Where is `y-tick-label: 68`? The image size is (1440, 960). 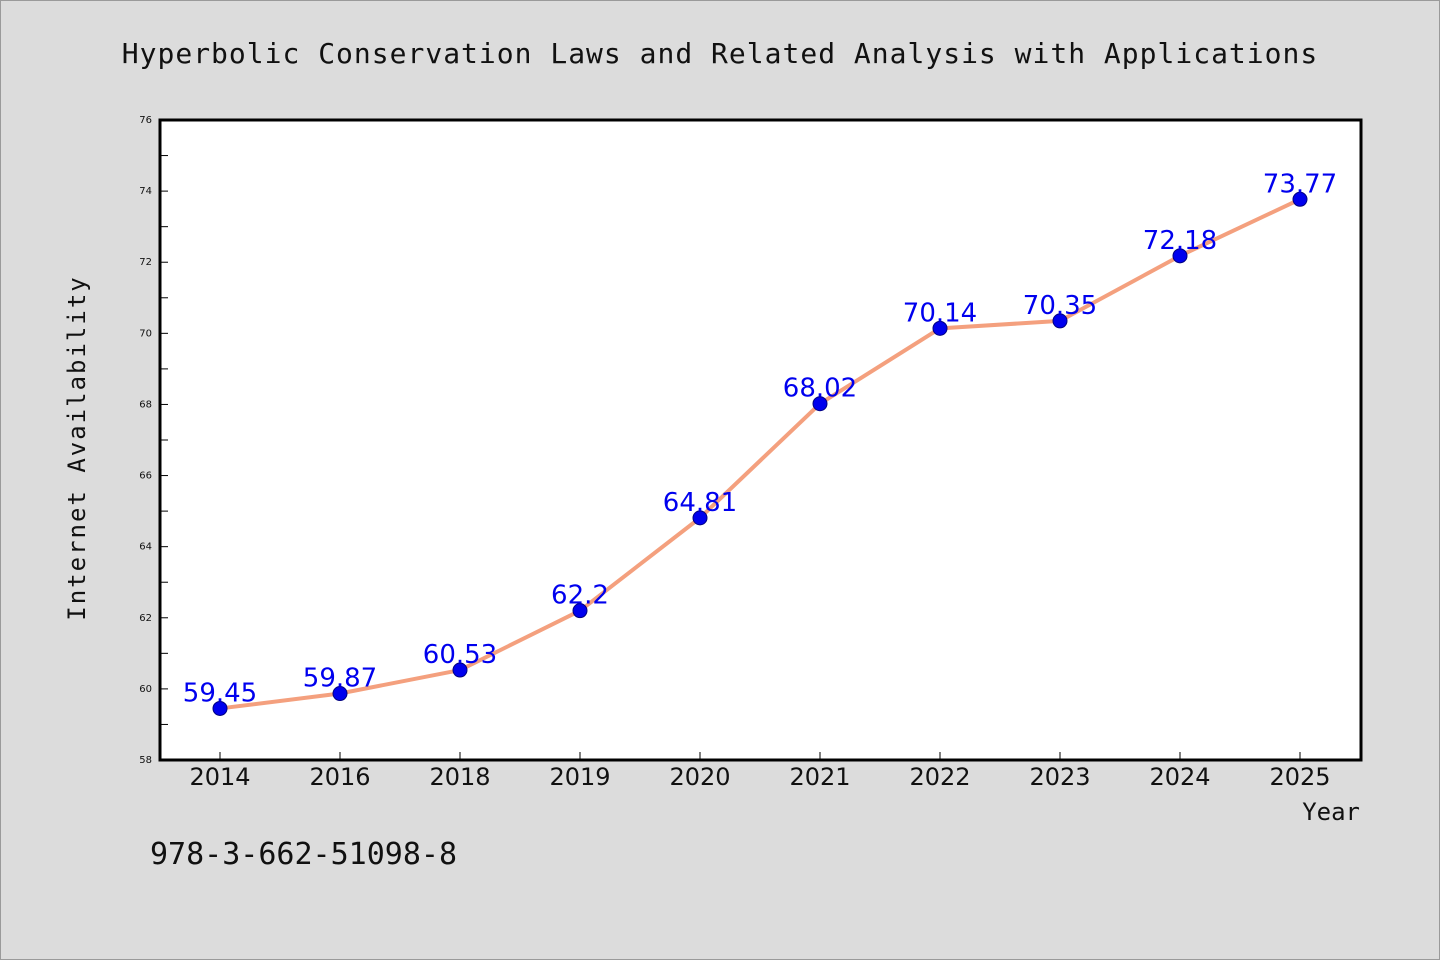 y-tick-label: 68 is located at coordinates (145, 404).